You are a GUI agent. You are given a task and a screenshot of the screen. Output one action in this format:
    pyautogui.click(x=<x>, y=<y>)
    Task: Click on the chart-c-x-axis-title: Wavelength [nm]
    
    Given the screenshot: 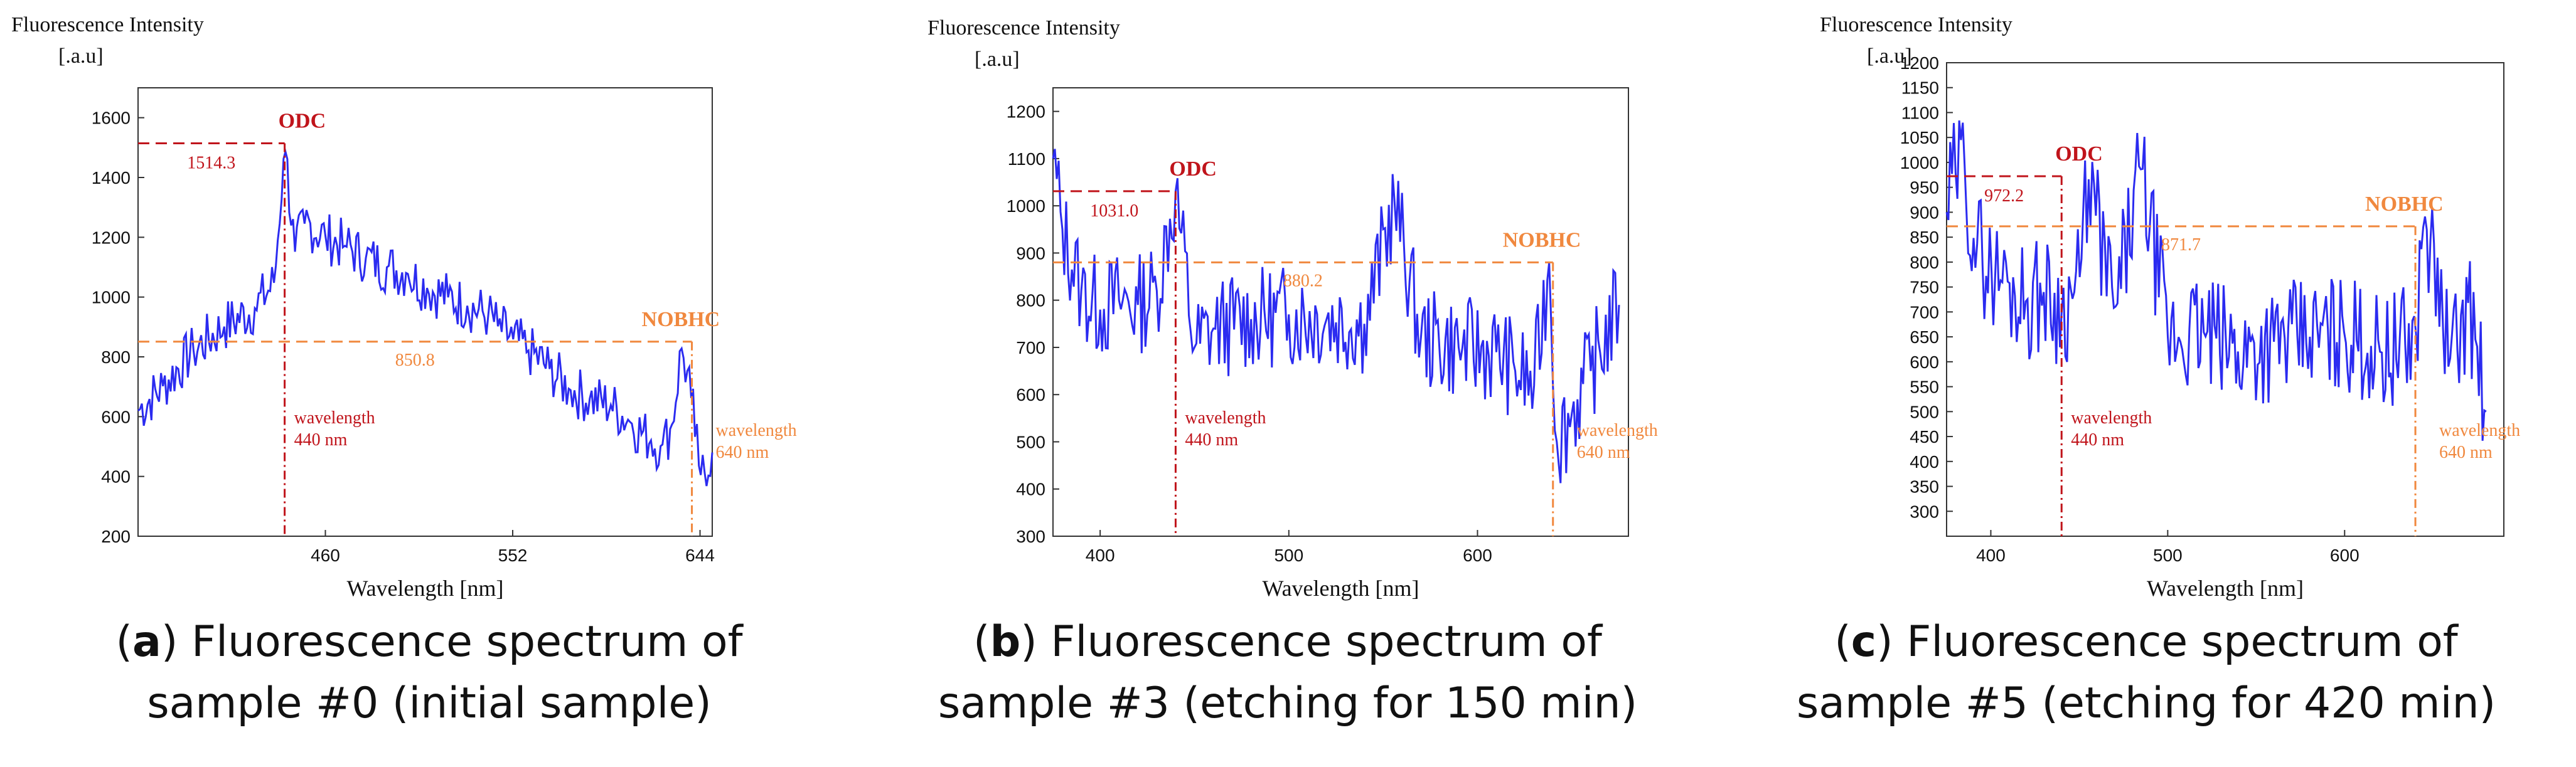 What is the action you would take?
    pyautogui.click(x=2225, y=588)
    